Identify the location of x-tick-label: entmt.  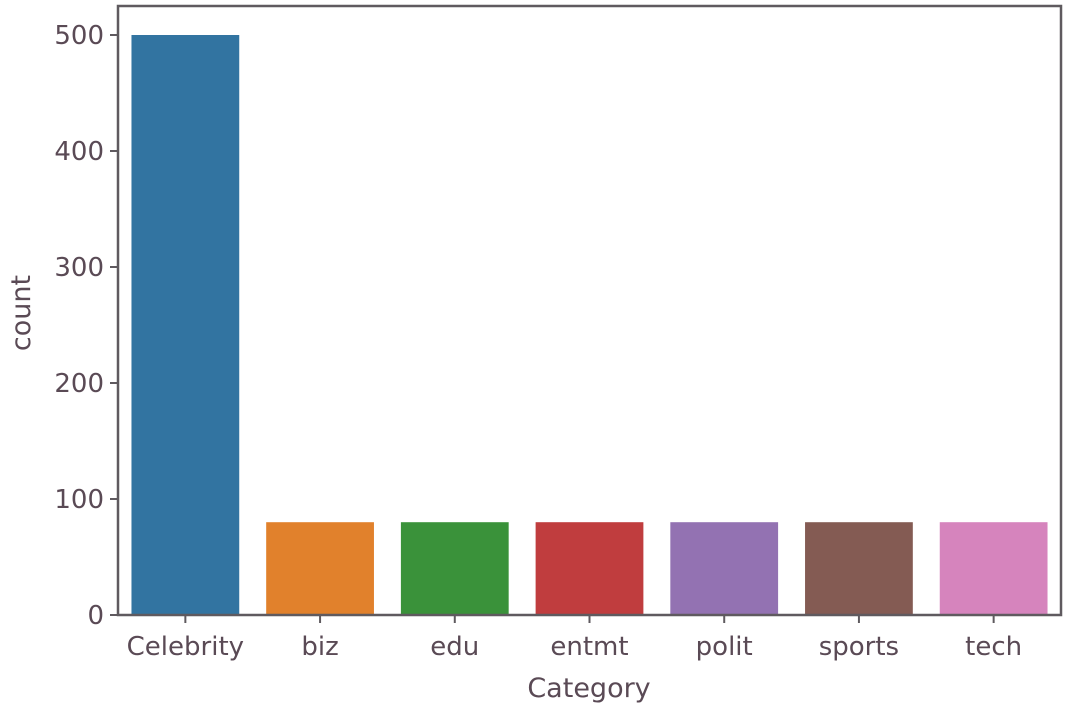
(589, 647).